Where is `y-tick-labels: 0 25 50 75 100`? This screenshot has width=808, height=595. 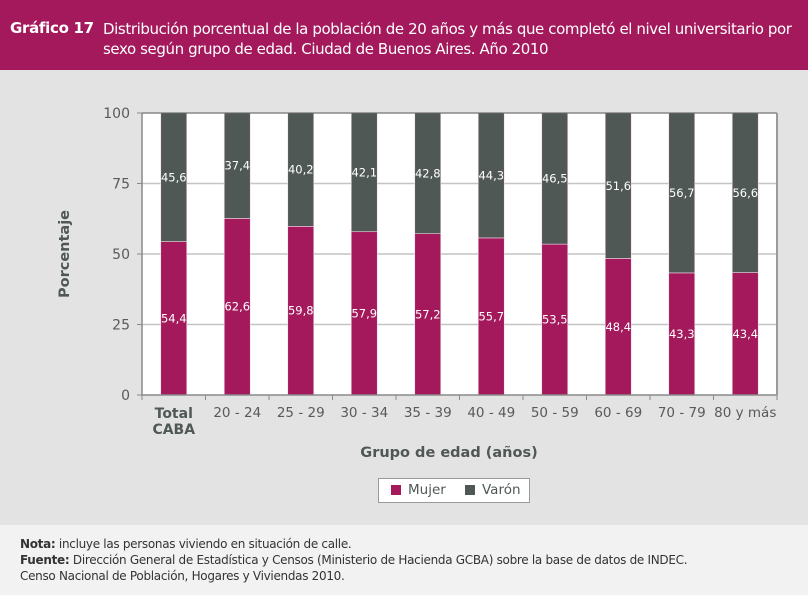
y-tick-labels: 0 25 50 75 100 is located at coordinates (116, 255).